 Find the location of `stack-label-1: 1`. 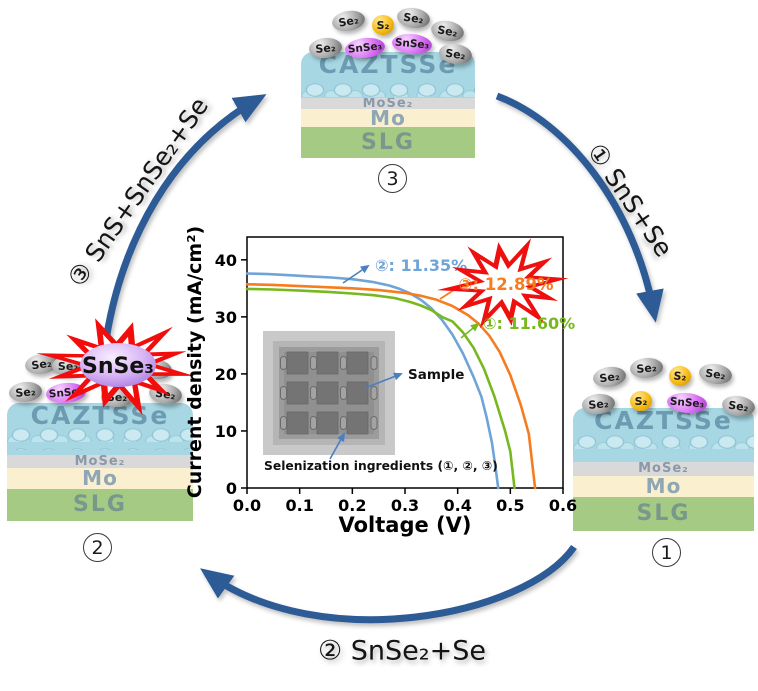

stack-label-1: 1 is located at coordinates (666, 552).